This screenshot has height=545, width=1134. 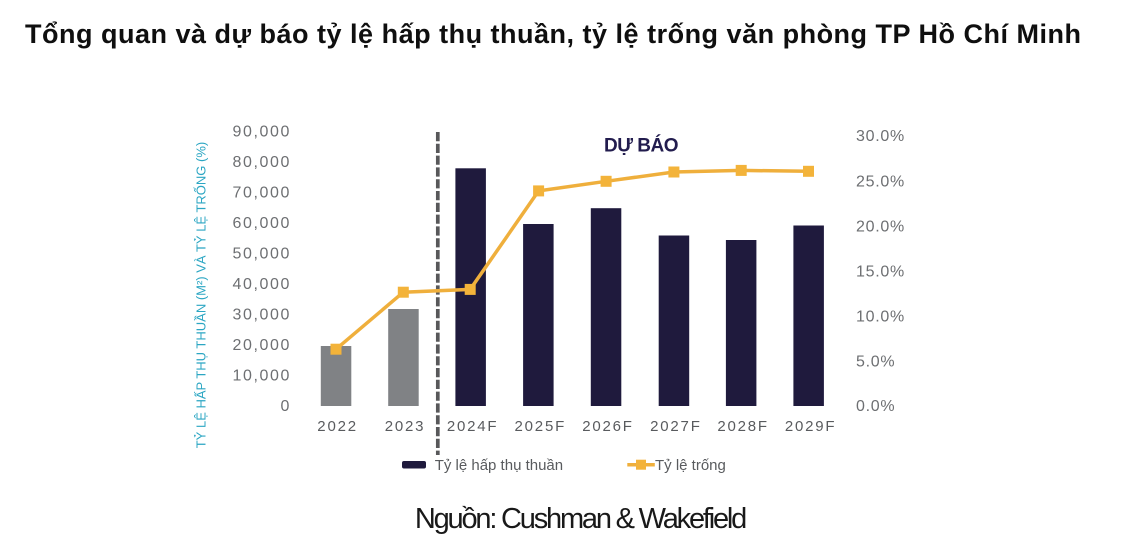 What do you see at coordinates (261, 223) in the screenshot?
I see `svg-text: 60,000` at bounding box center [261, 223].